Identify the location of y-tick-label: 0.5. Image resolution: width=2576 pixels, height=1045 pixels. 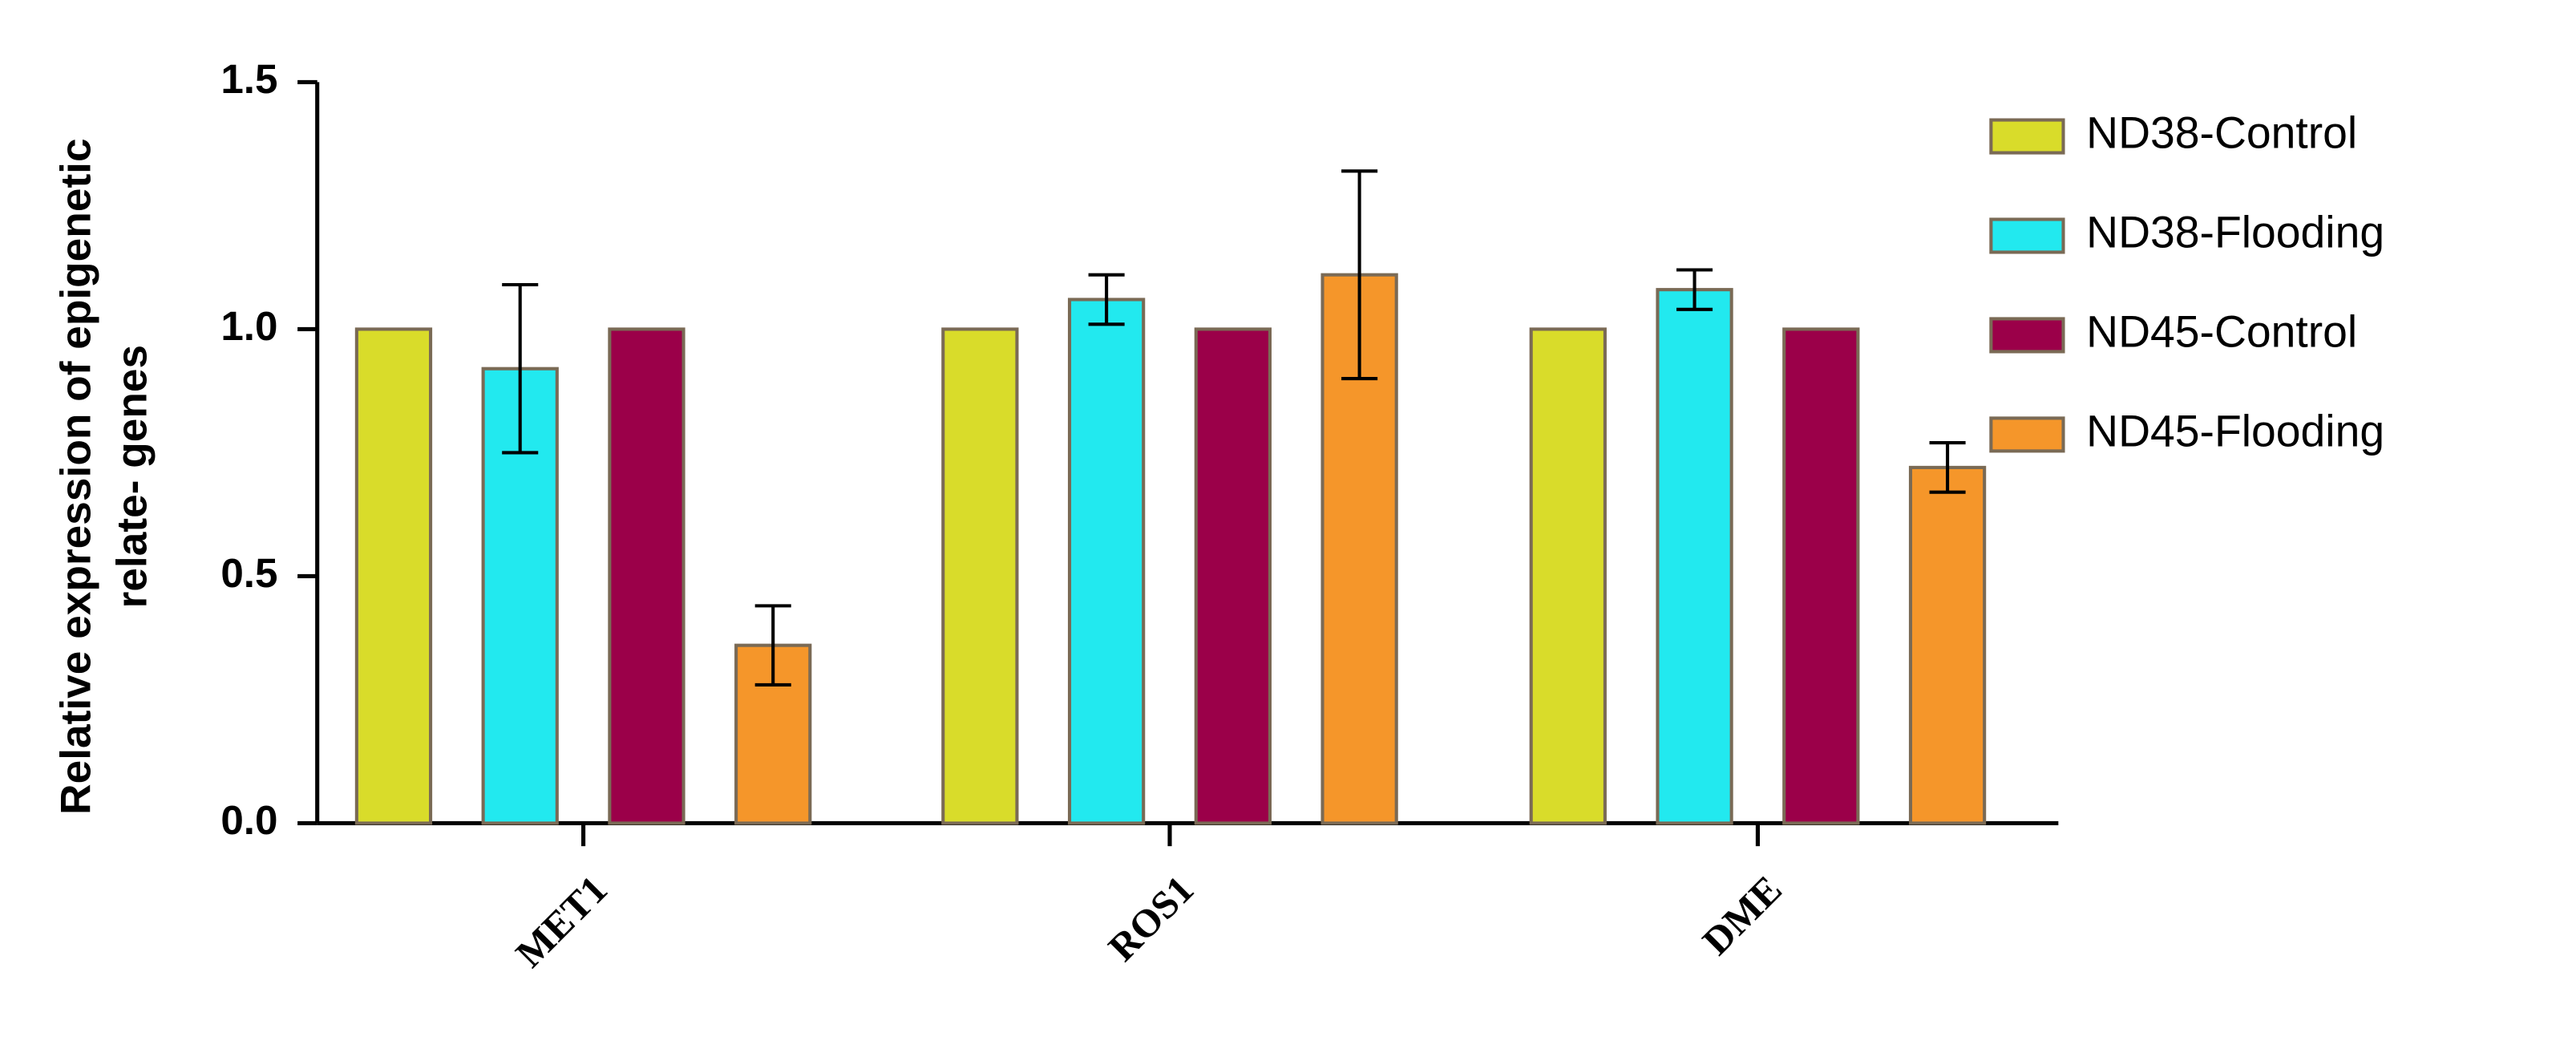
(248, 573).